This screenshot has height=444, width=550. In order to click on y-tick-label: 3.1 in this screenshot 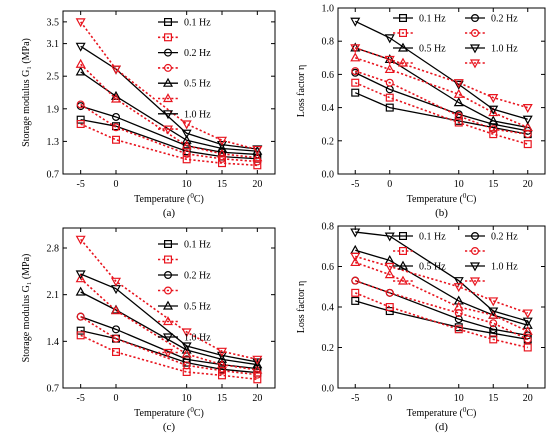, I will do `click(53, 44)`.